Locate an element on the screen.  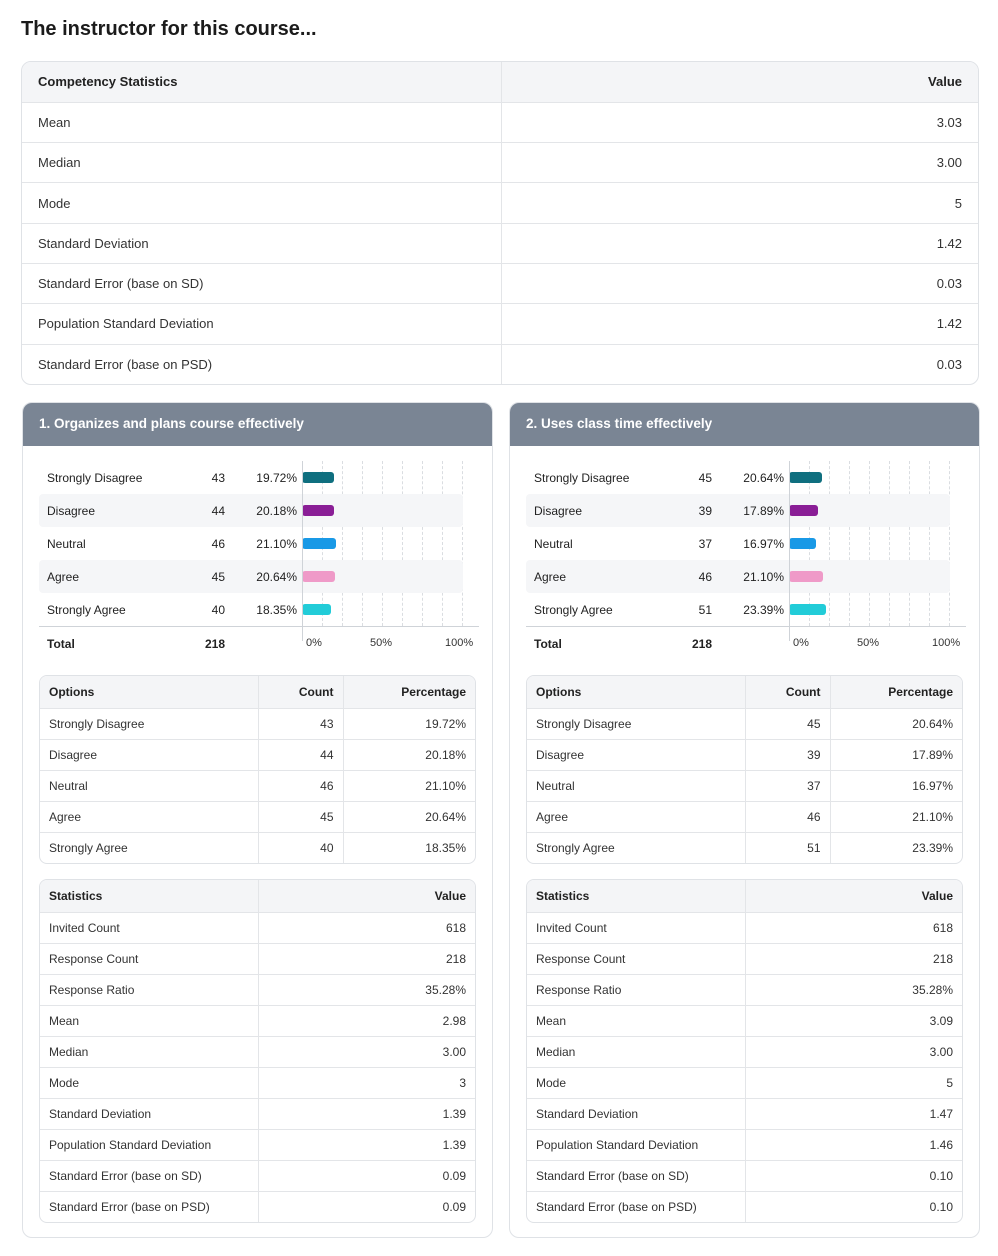
table-header-row: Options Count Percentage is located at coordinates (257, 692).